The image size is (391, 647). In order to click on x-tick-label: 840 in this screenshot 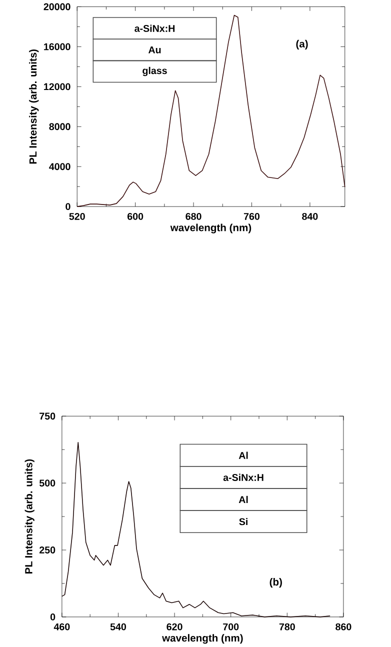, I will do `click(310, 216)`.